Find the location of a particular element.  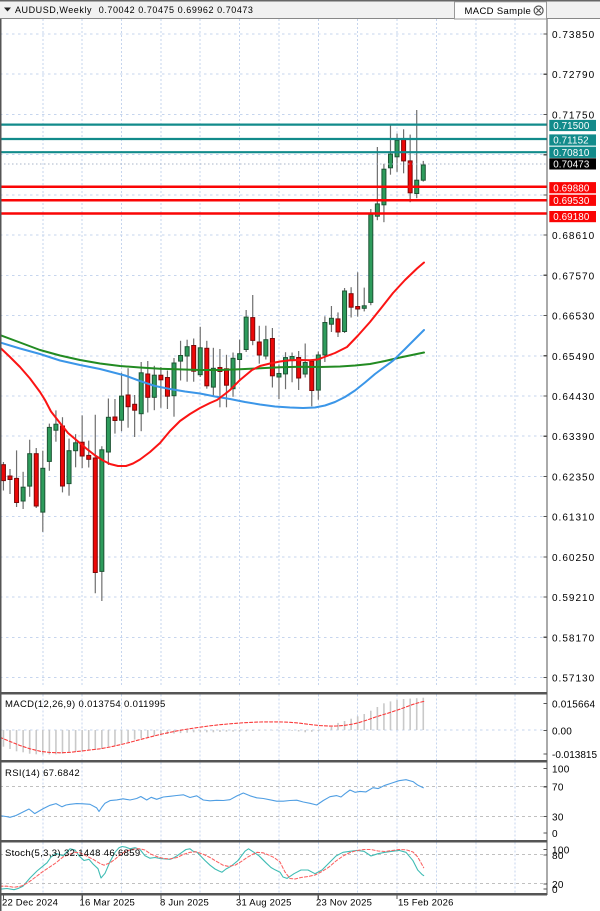

svg-text:MACD(12,26,9) 0.013754 0.01199: MACD(12,26,9) 0.013754 0.011995 is located at coordinates (85, 704).